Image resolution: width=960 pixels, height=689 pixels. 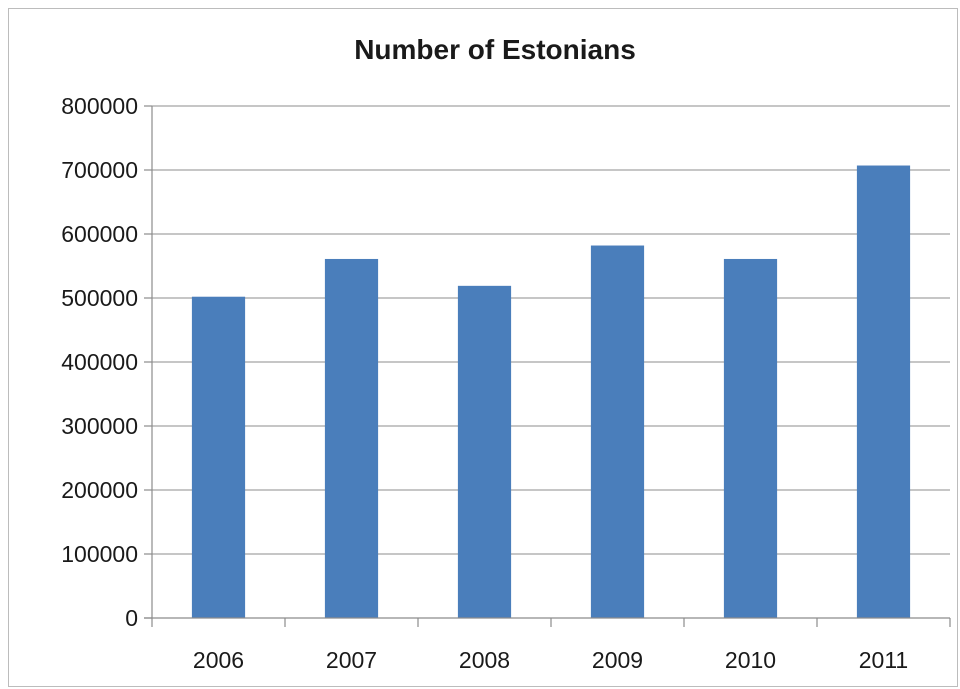 What do you see at coordinates (883, 391) in the screenshot?
I see `bar-2011` at bounding box center [883, 391].